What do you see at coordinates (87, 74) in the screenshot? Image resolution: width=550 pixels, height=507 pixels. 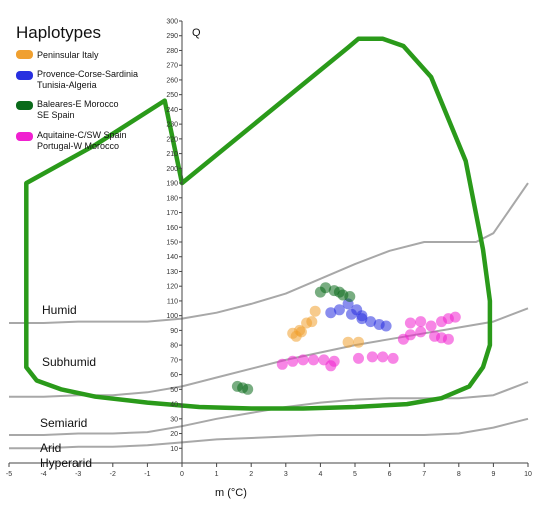 I see `legend-label-provence-line1: Provence-Corse-Sardinia` at bounding box center [87, 74].